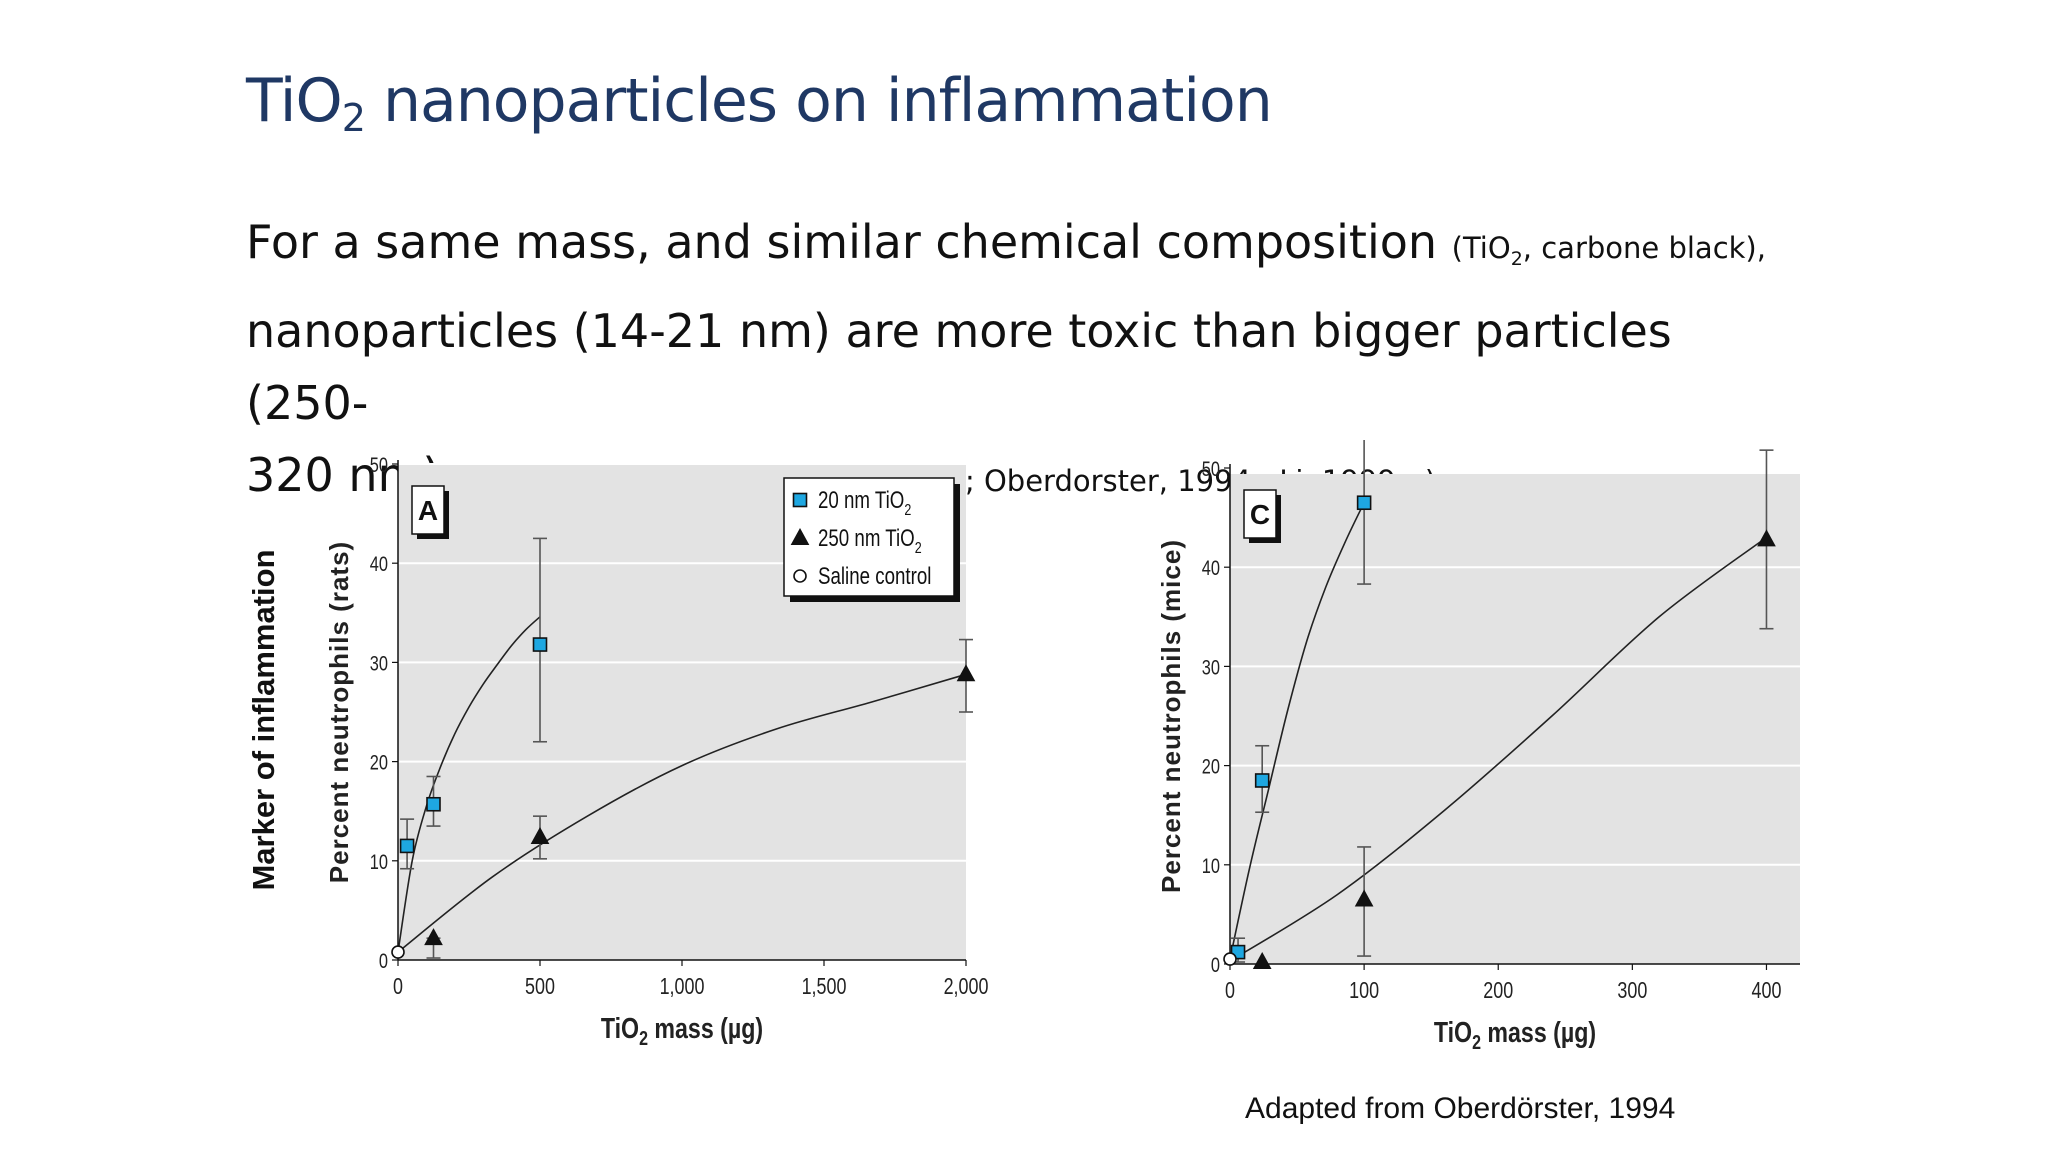  I want to click on legend-square-marker, so click(800, 500).